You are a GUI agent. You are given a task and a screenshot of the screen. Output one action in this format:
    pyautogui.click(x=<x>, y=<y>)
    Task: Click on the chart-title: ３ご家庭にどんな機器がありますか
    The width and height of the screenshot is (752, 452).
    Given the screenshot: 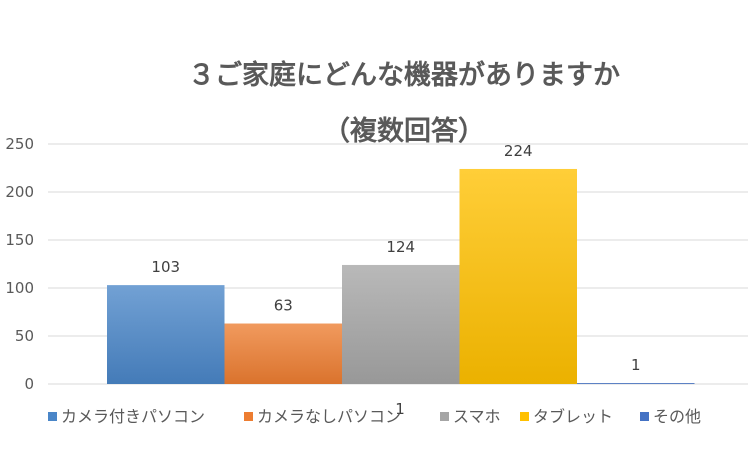 What is the action you would take?
    pyautogui.click(x=404, y=75)
    